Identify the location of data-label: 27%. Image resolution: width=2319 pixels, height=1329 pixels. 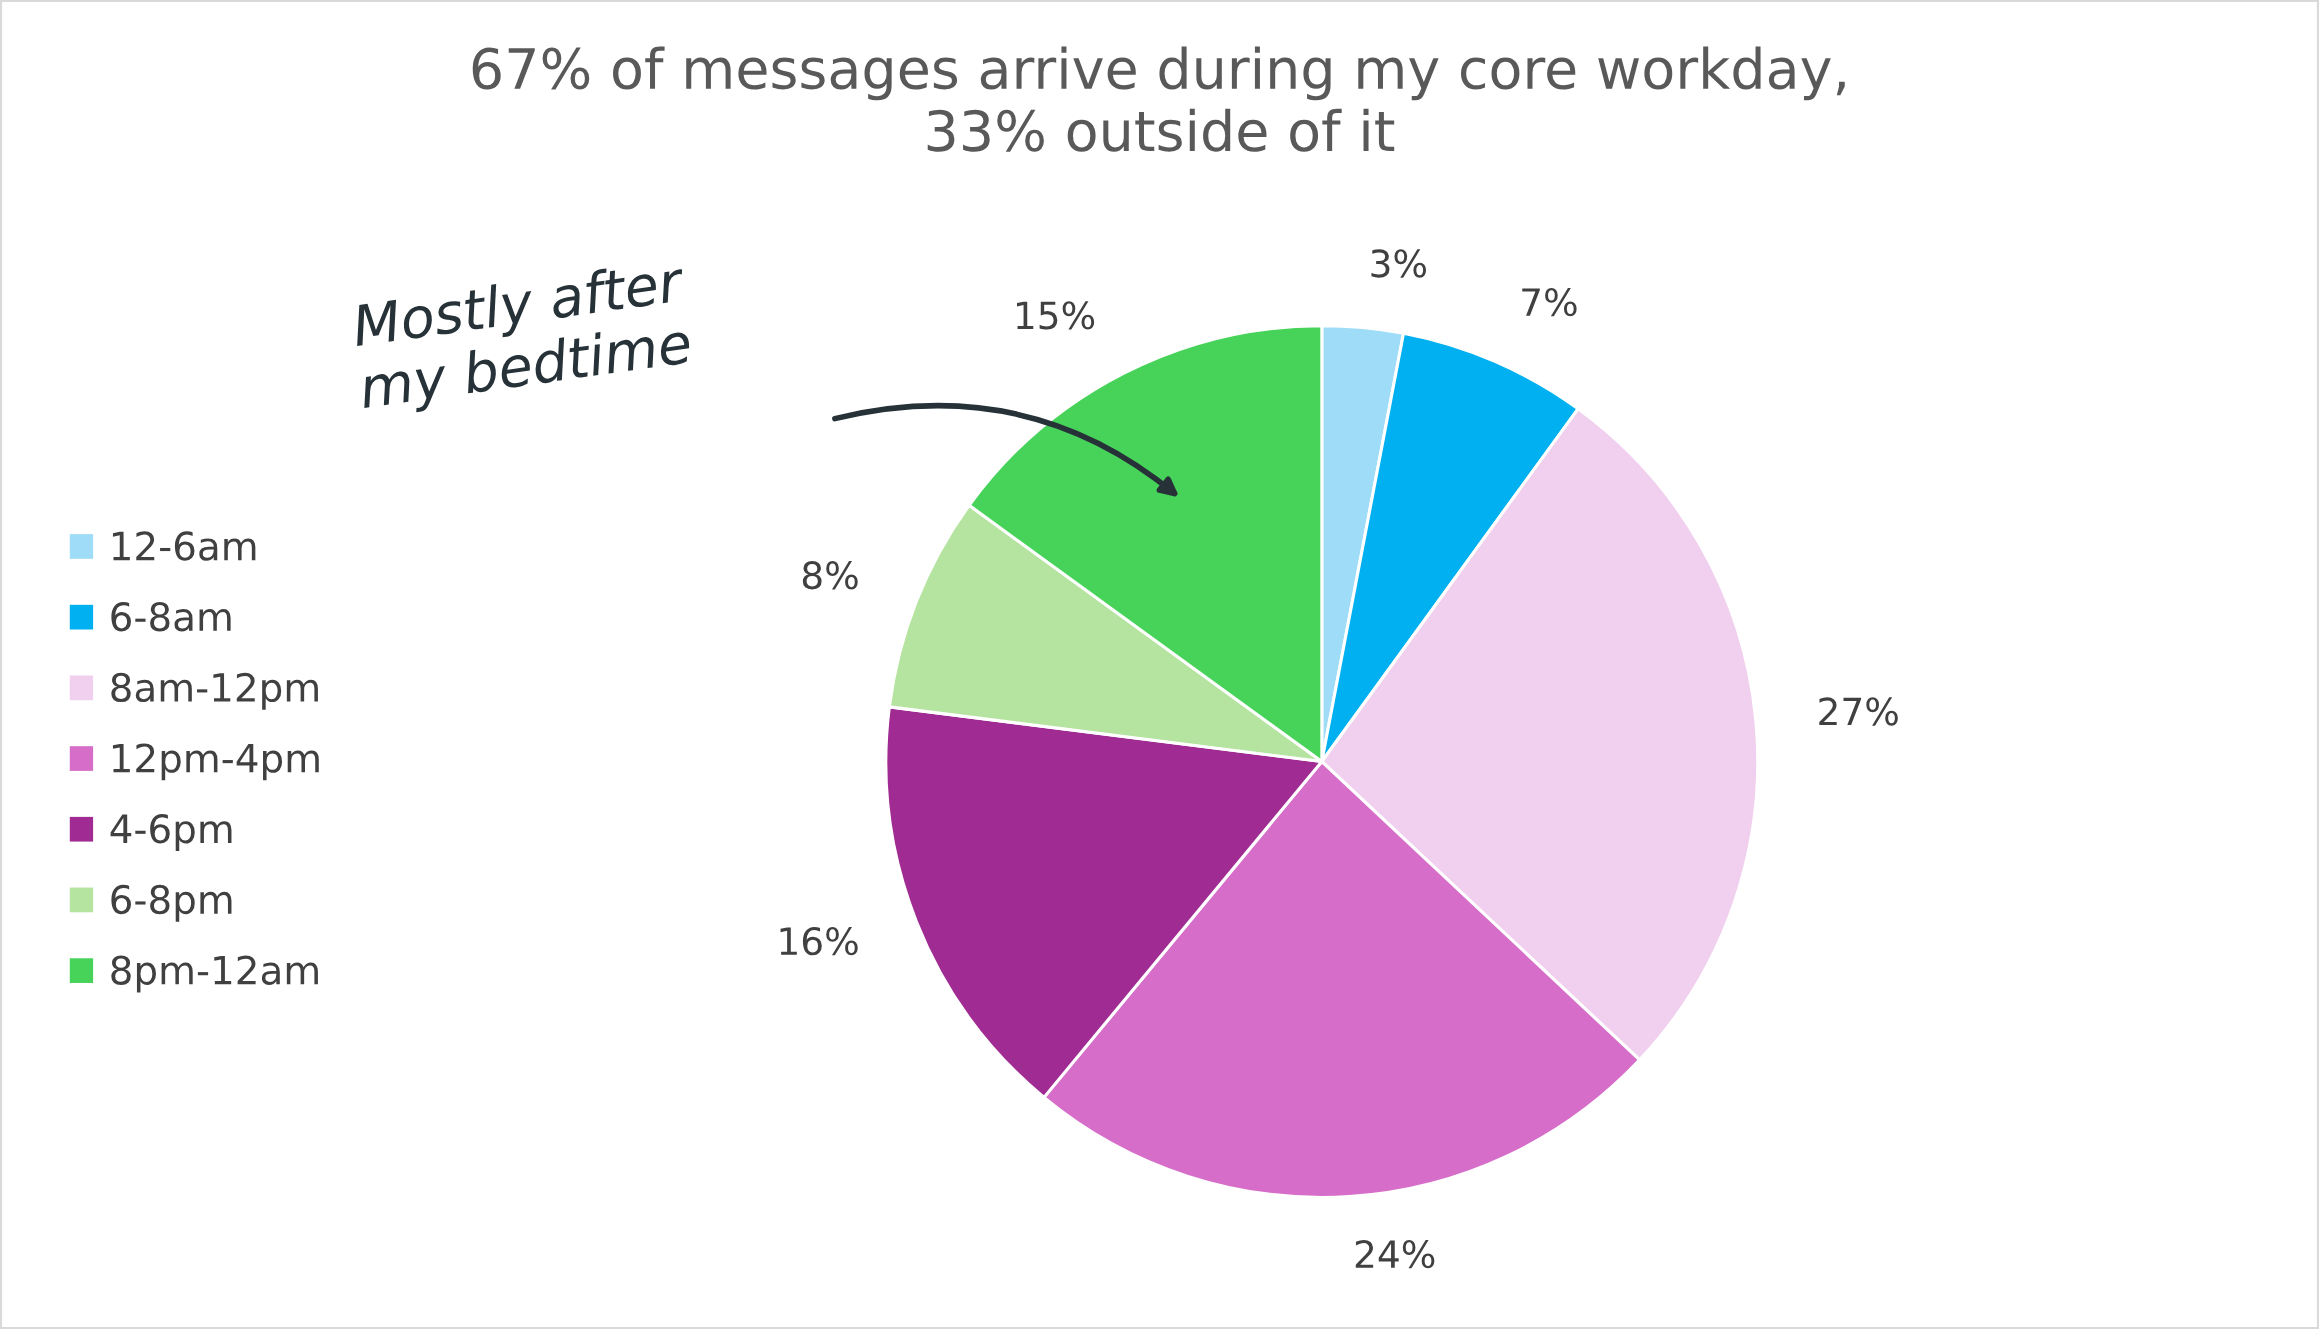
(1858, 711).